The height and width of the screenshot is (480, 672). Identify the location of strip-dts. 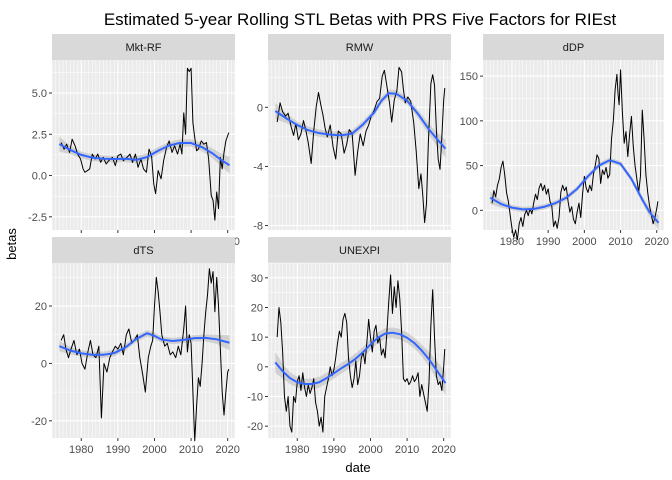
(143, 250).